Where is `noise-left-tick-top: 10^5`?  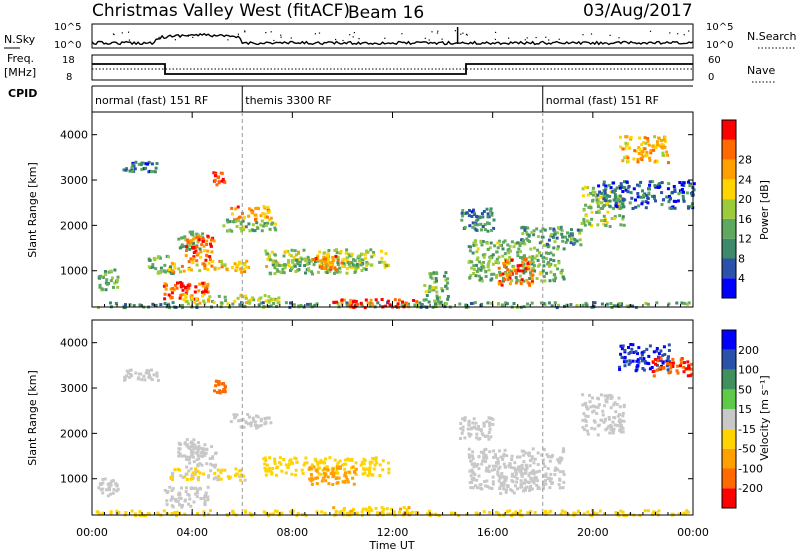
noise-left-tick-top: 10^5 is located at coordinates (67, 27).